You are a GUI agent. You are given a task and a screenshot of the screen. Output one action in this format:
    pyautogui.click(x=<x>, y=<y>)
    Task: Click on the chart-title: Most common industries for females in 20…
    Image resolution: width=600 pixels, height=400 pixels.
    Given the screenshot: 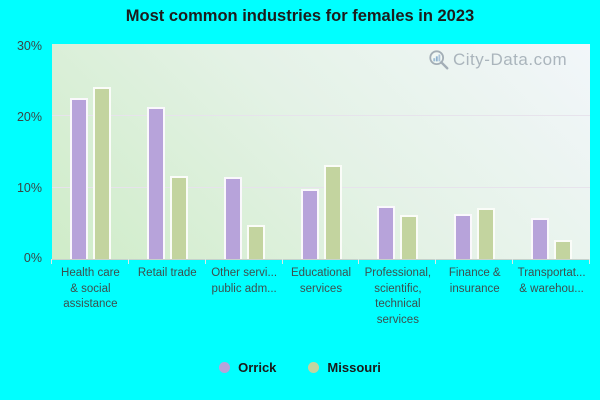 What is the action you would take?
    pyautogui.click(x=300, y=16)
    